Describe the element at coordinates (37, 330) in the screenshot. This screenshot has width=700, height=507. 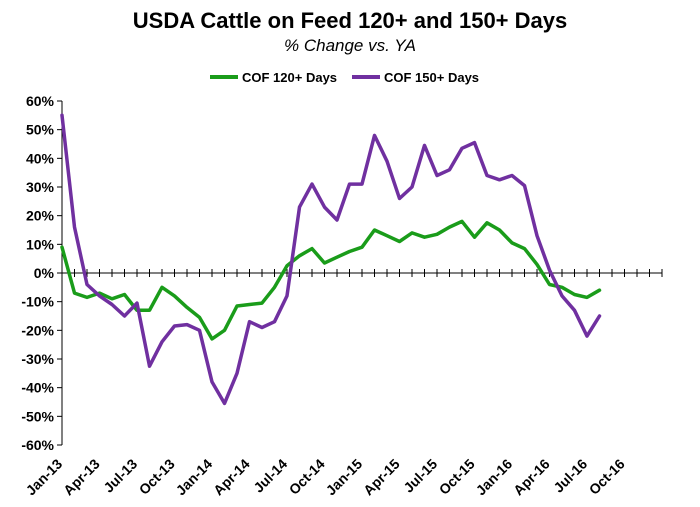
I see `y-tick-label: -20%` at that location.